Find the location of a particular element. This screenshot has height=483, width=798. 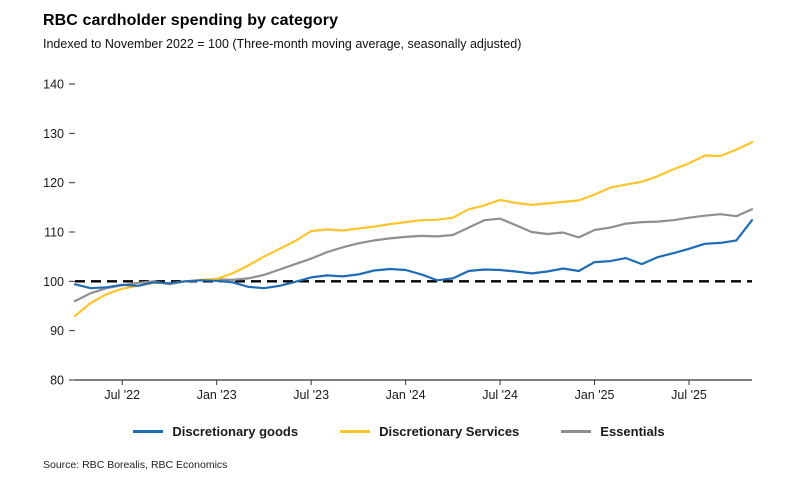

legend-swatch-discretionary-services is located at coordinates (355, 431).